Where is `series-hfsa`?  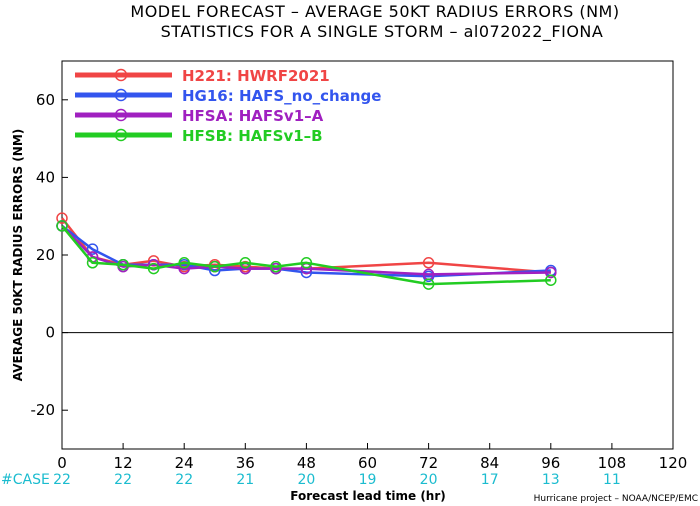 series-hfsa is located at coordinates (306, 250).